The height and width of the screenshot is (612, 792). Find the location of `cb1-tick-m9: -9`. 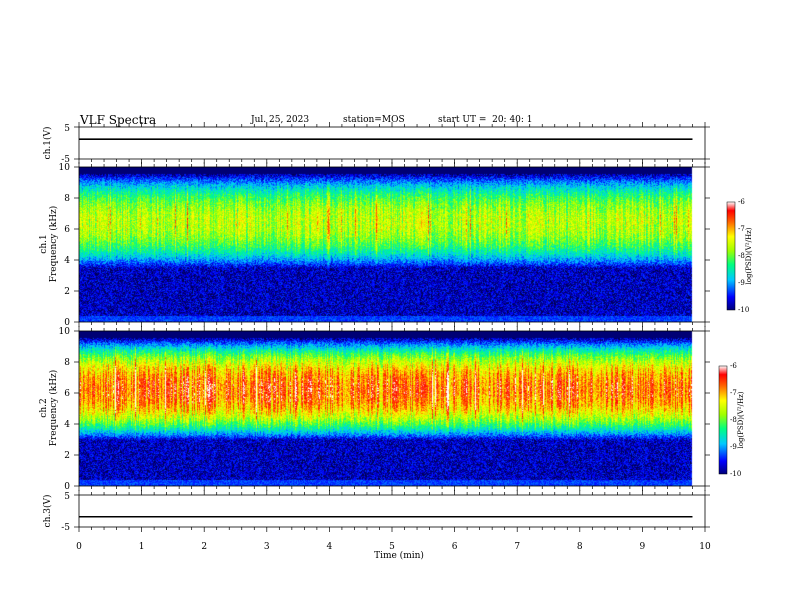

cb1-tick-m9: -9 is located at coordinates (741, 283).